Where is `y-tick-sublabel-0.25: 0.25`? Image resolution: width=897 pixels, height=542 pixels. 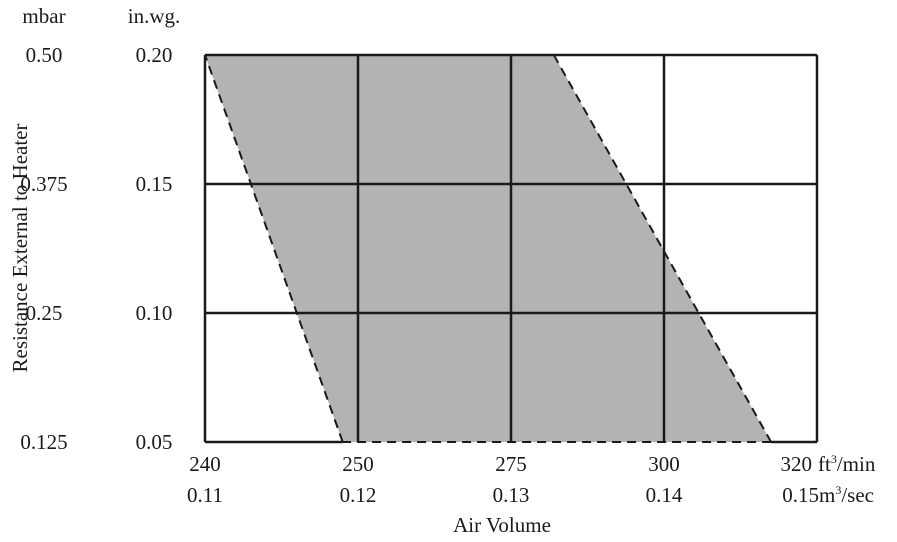
y-tick-sublabel-0.25: 0.25 is located at coordinates (44, 313).